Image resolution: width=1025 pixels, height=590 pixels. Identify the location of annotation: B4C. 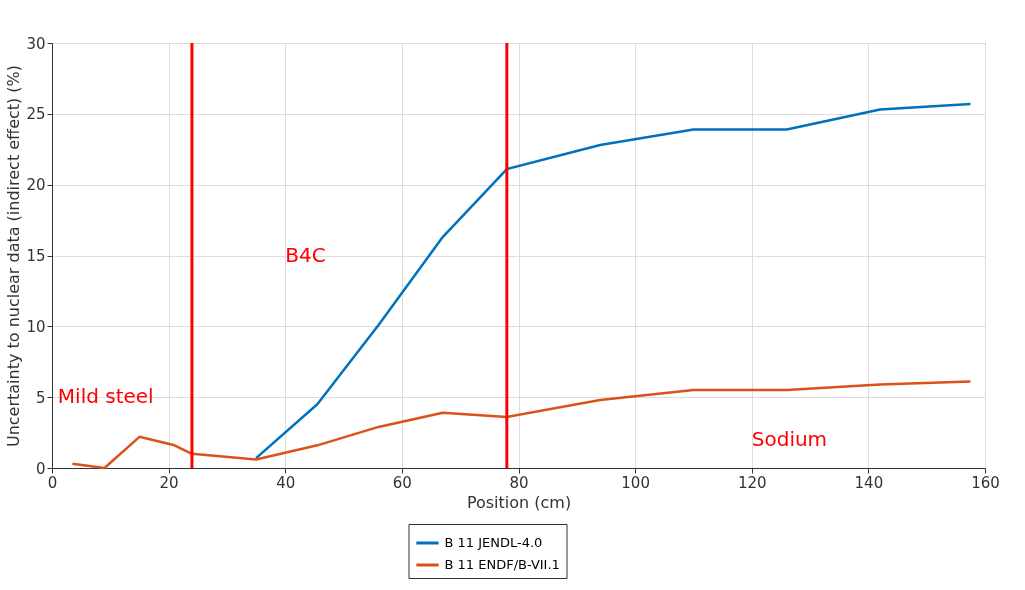
(305, 254).